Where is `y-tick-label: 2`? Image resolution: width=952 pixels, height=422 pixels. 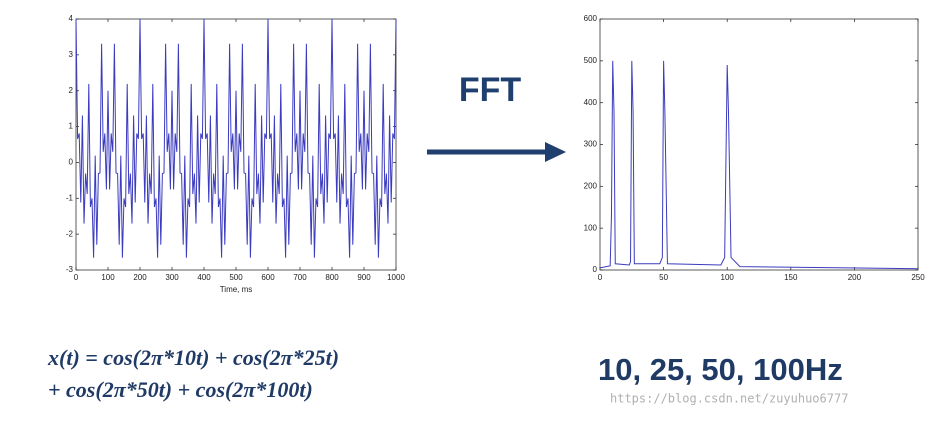 y-tick-label: 2 is located at coordinates (71, 90).